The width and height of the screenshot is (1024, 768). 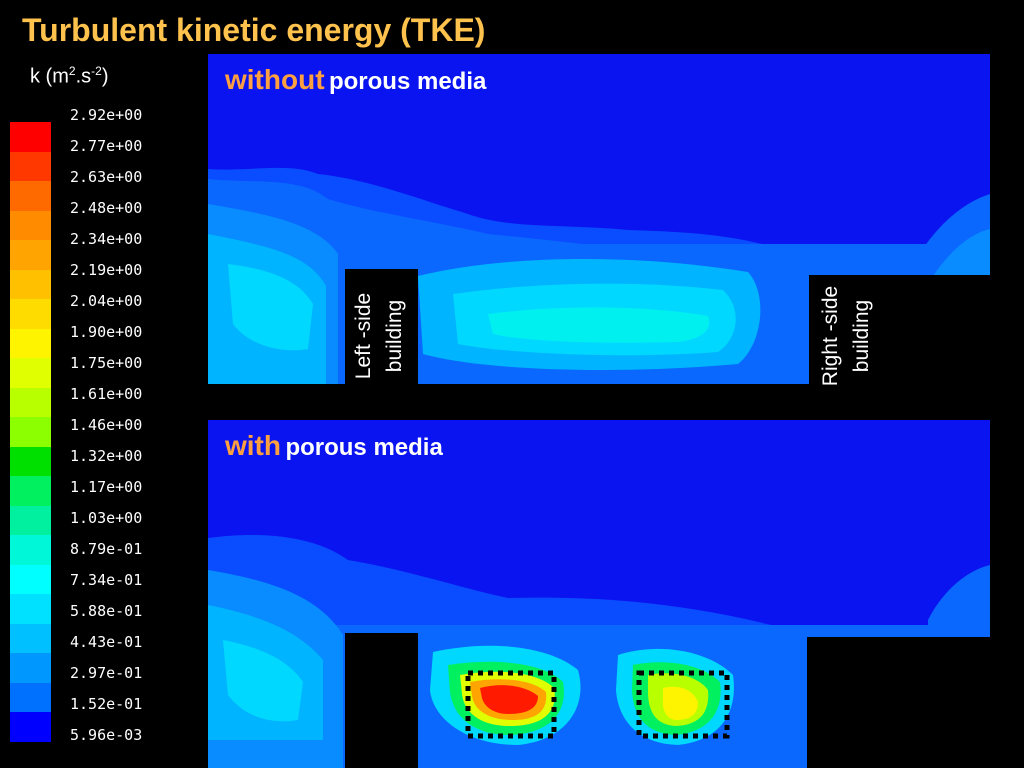 What do you see at coordinates (106, 332) in the screenshot?
I see `colorbar-tick-label: 1.90e+00` at bounding box center [106, 332].